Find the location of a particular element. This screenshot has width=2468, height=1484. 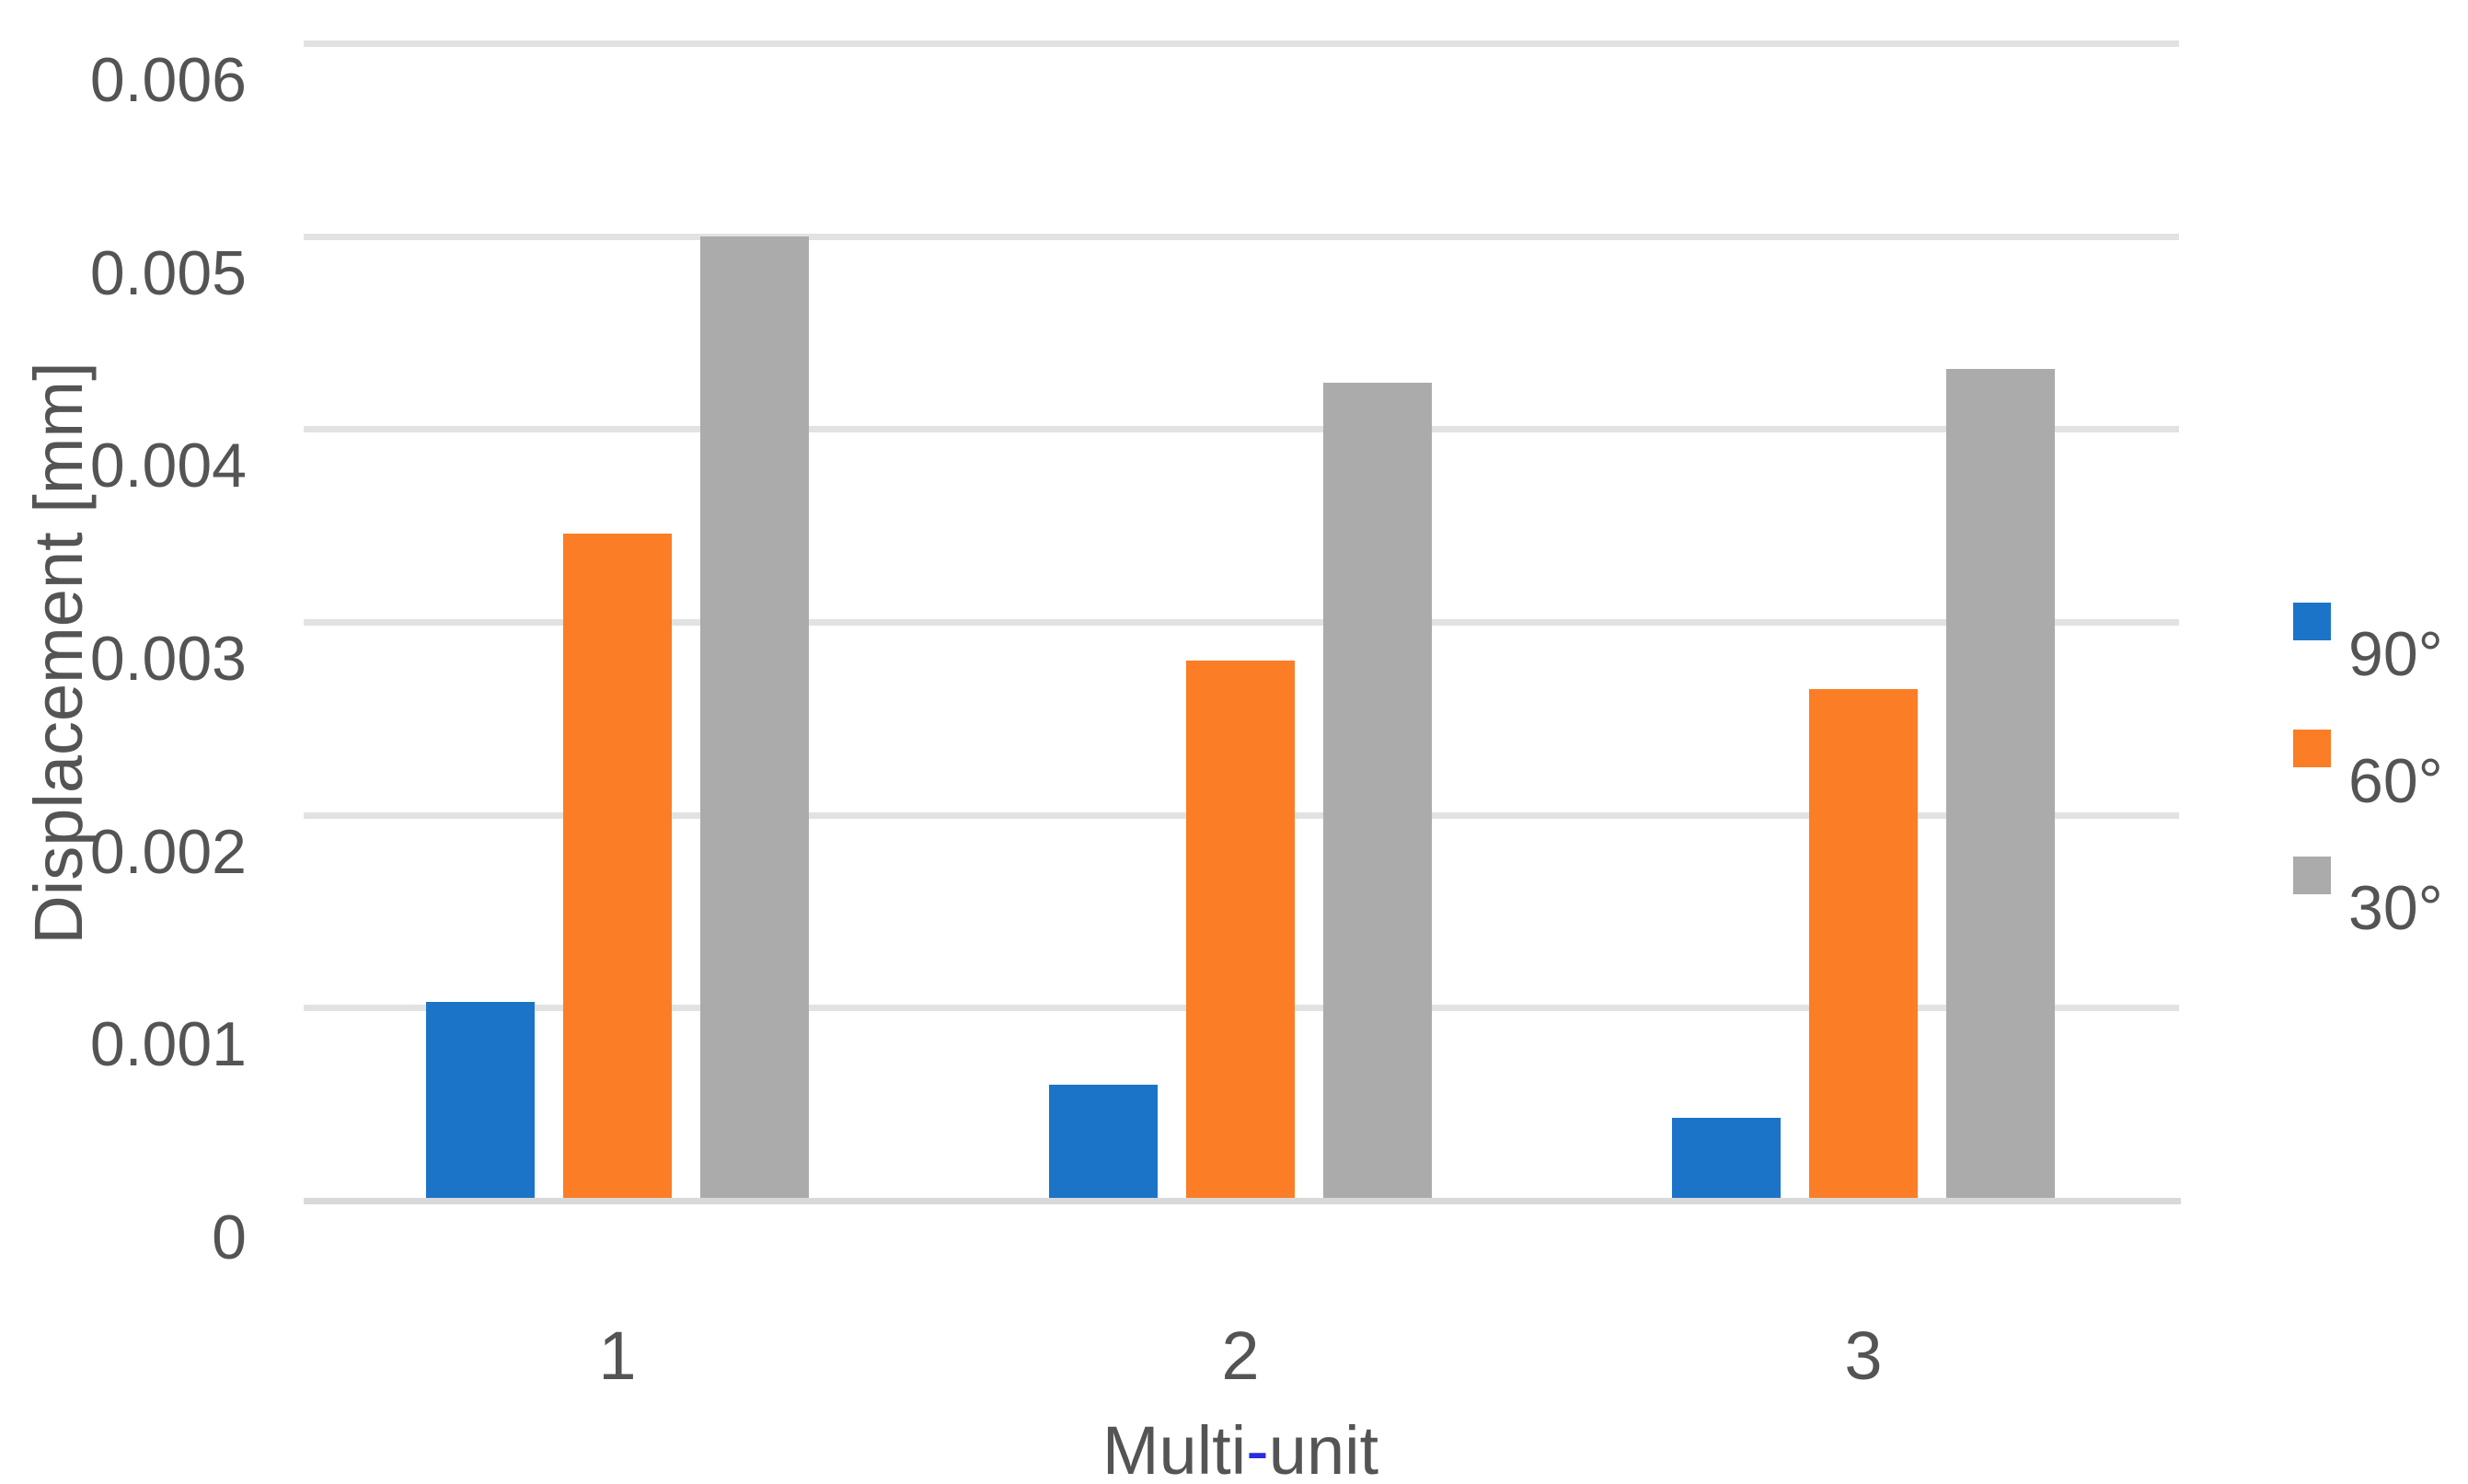

bar-series-30°-category-2 is located at coordinates (1377, 792).